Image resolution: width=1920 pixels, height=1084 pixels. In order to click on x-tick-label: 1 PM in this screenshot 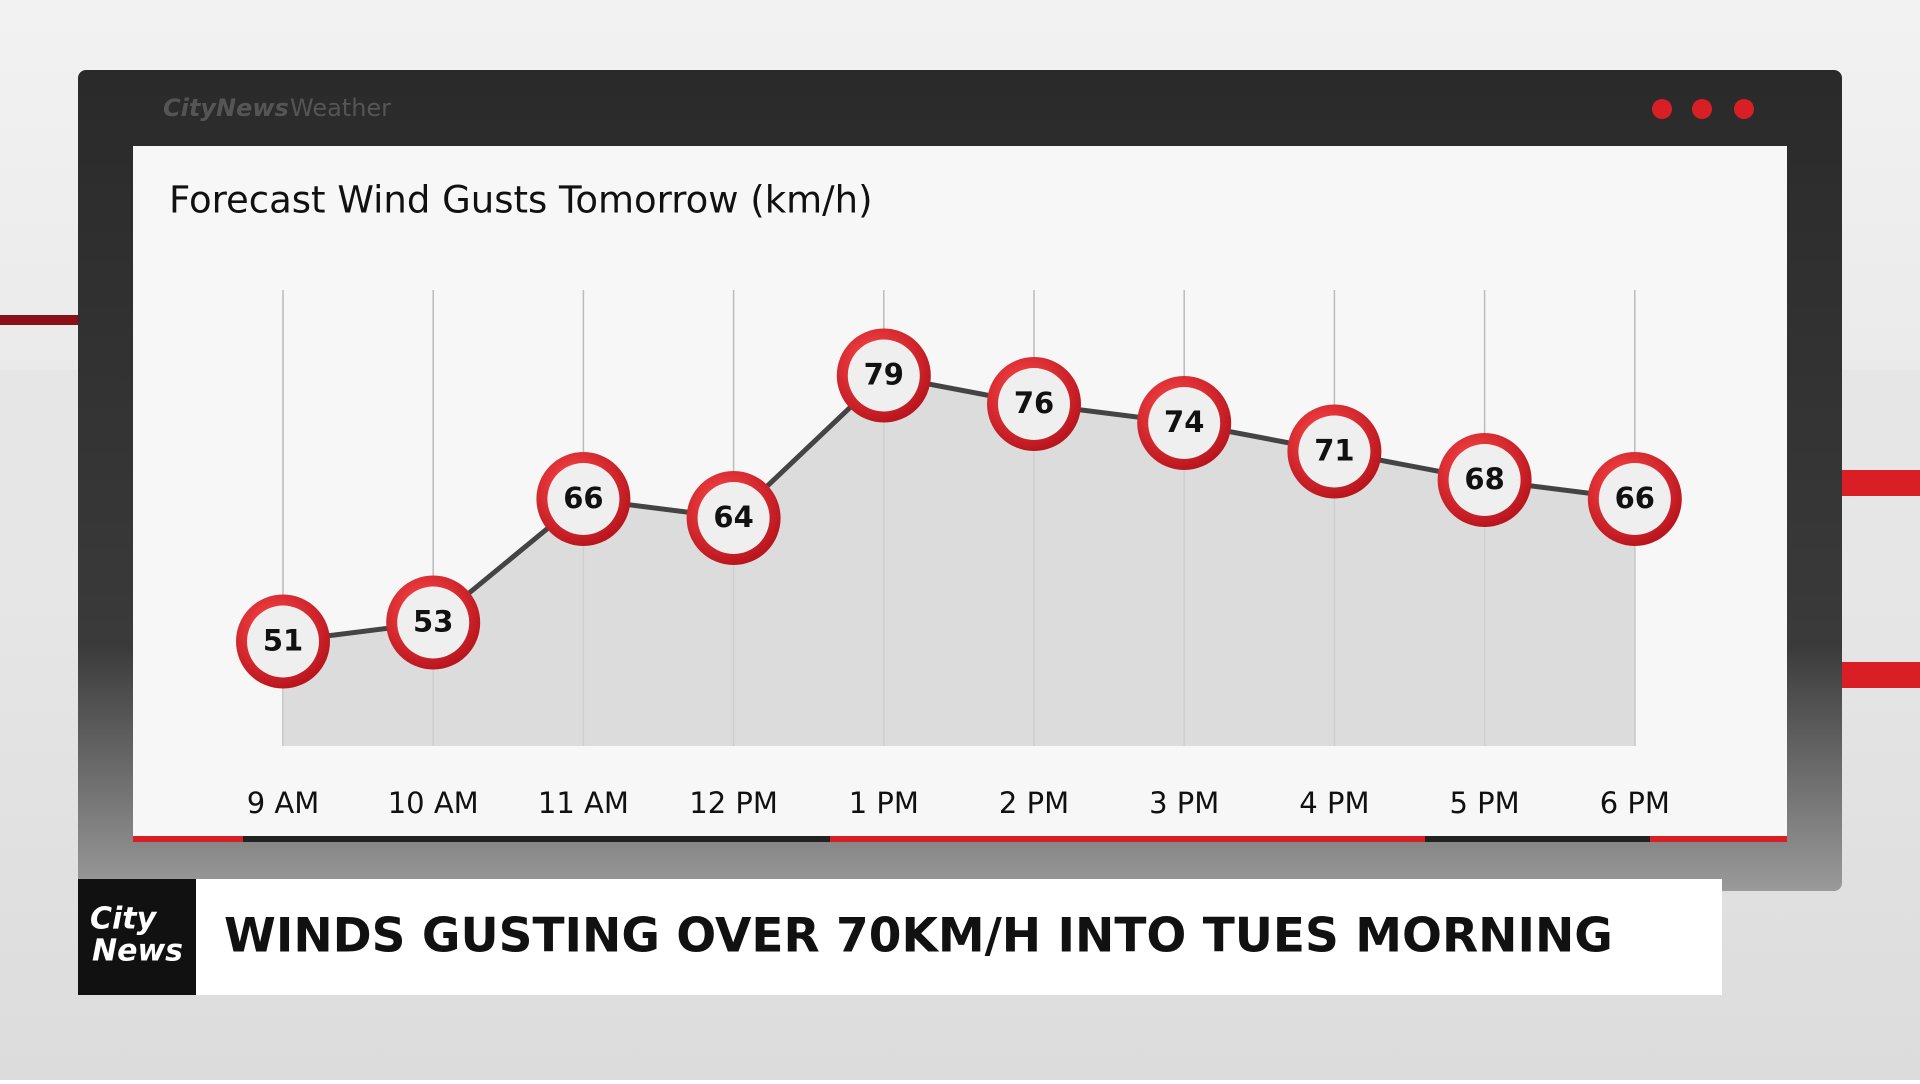, I will do `click(884, 803)`.